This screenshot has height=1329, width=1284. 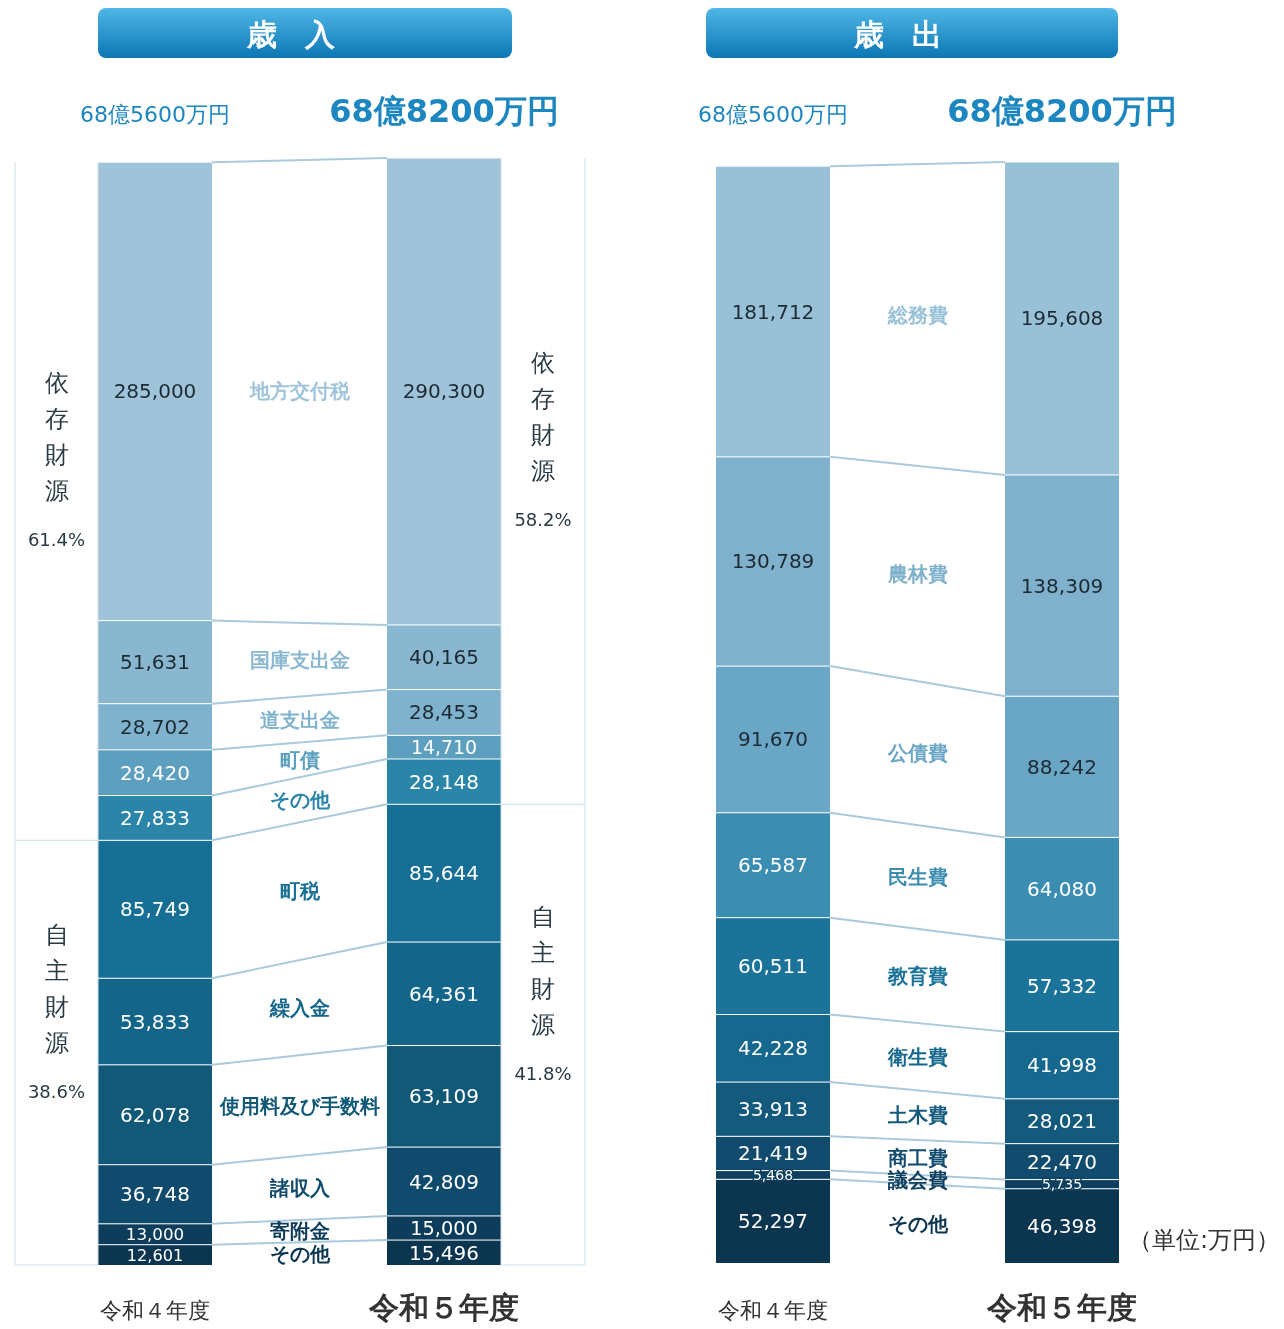 I want to click on data-label: 28,021, so click(x=1062, y=1121).